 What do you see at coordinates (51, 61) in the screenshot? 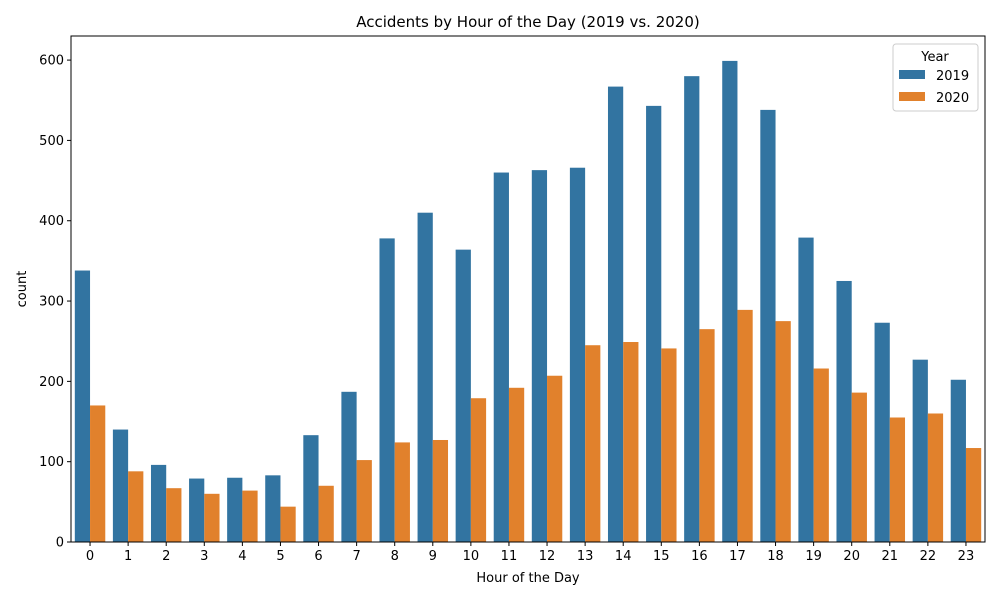
I see `y-tick-label: 600` at bounding box center [51, 61].